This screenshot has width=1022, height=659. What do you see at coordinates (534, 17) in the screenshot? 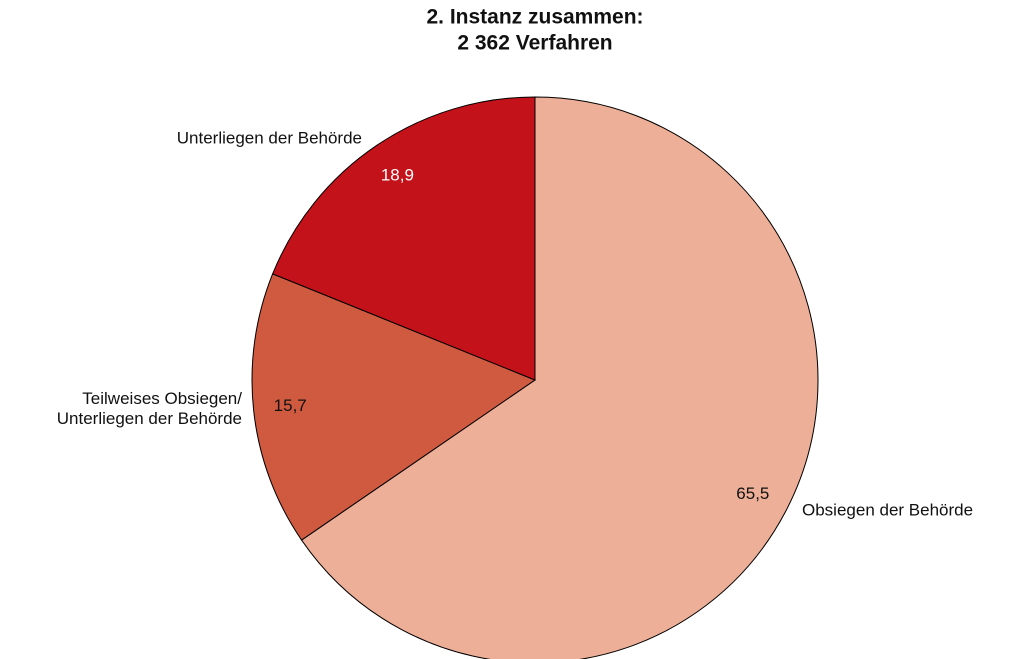
I see `chart-title: 2. Instanz zusammen:` at bounding box center [534, 17].